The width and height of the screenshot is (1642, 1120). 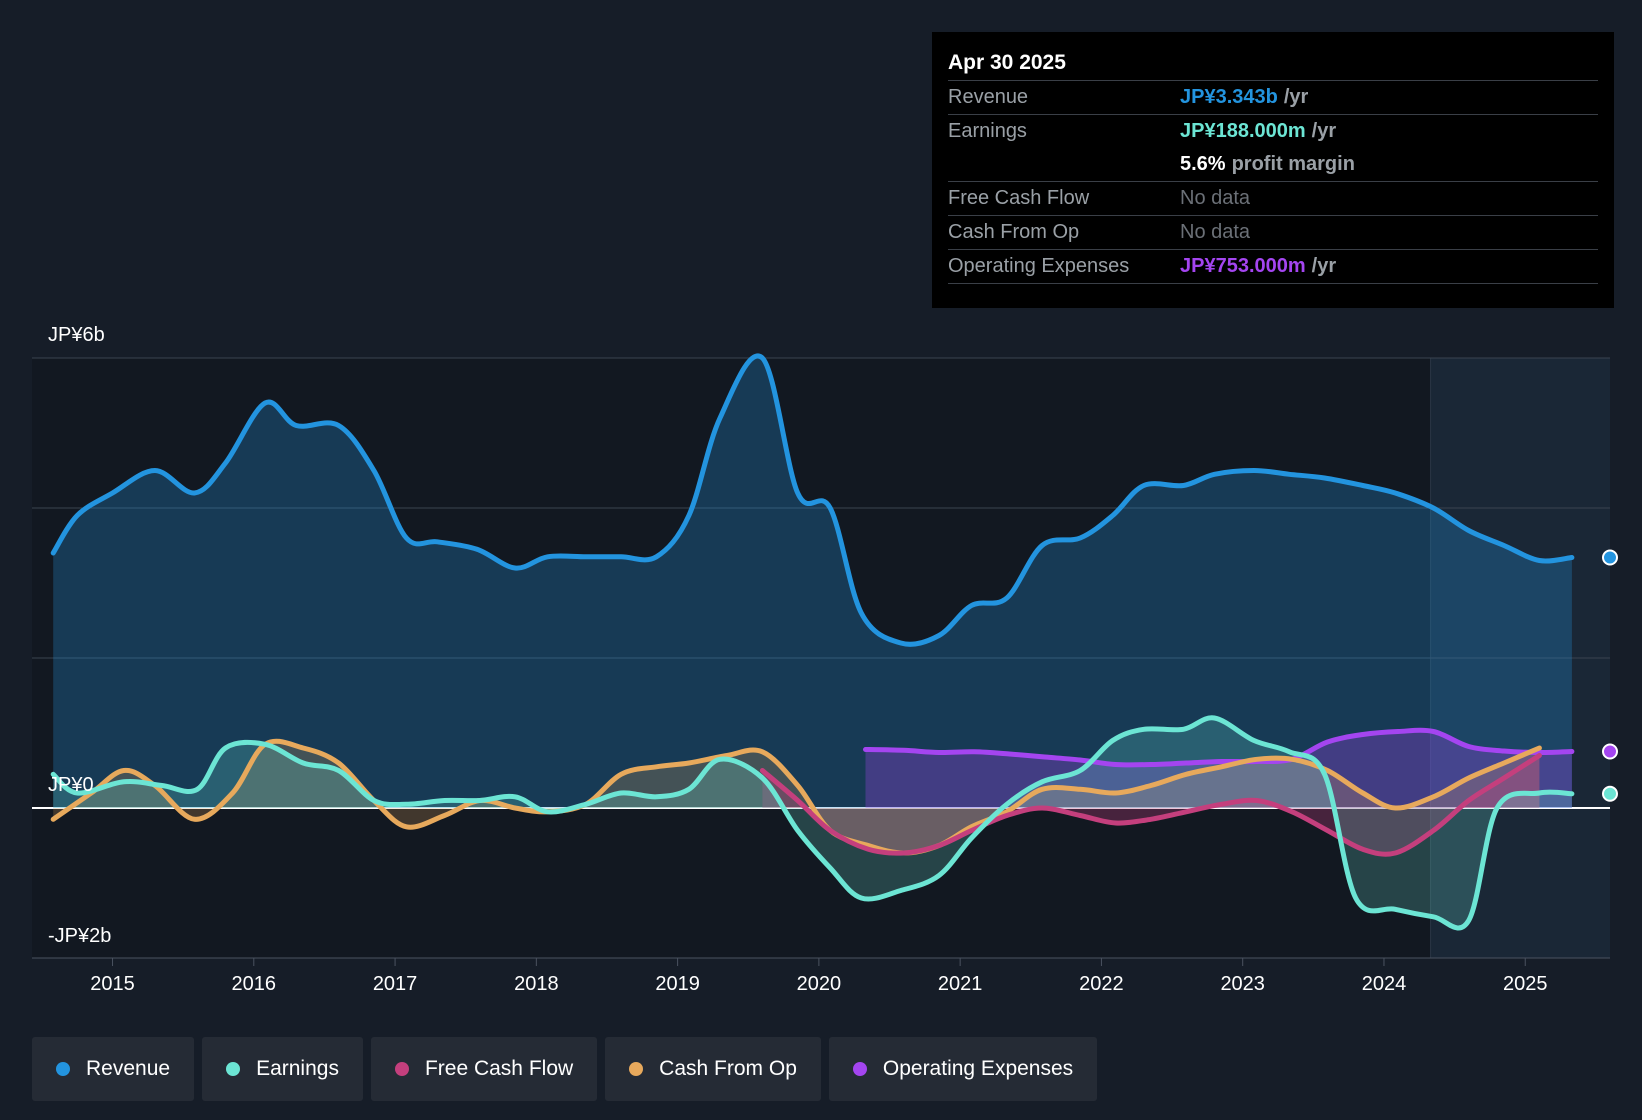 I want to click on tooltip-value: 5.6%, so click(x=1203, y=164).